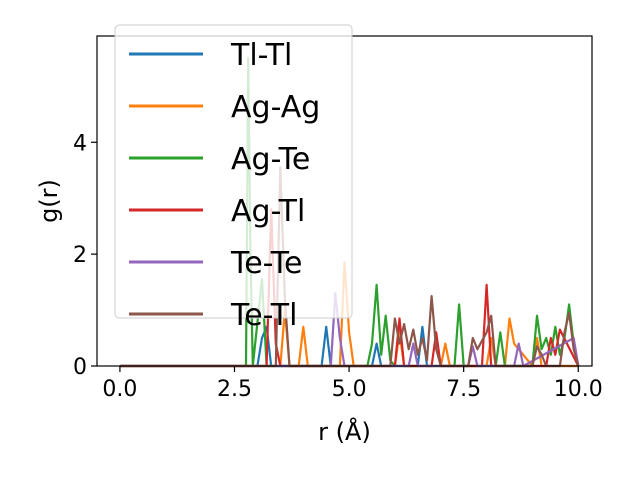 The image size is (640, 480). Describe the element at coordinates (275, 107) in the screenshot. I see `legend-label-ag-ag: Ag-Ag` at that location.